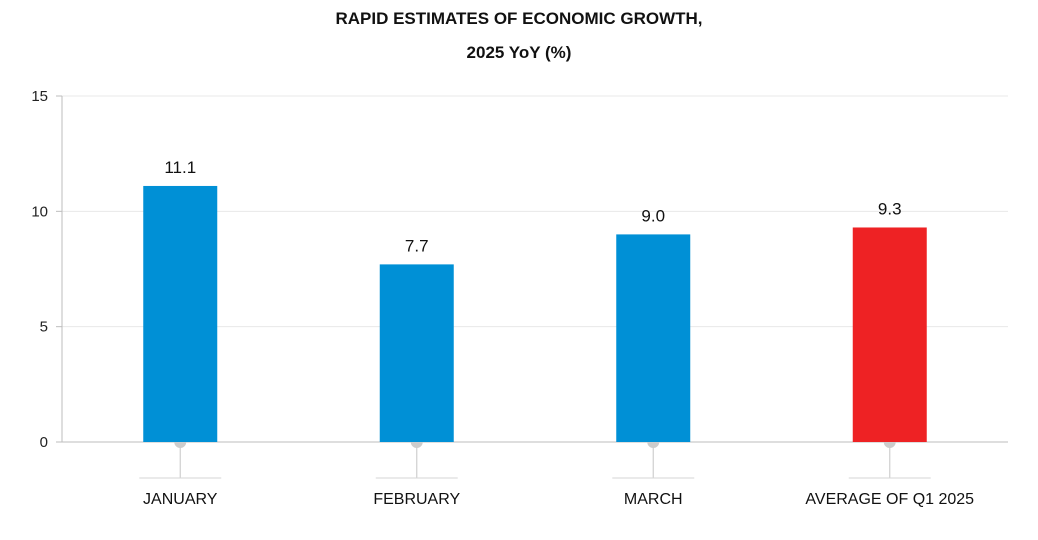  Describe the element at coordinates (519, 52) in the screenshot. I see `chart-subtitle: 2025 YoY (%)` at that location.